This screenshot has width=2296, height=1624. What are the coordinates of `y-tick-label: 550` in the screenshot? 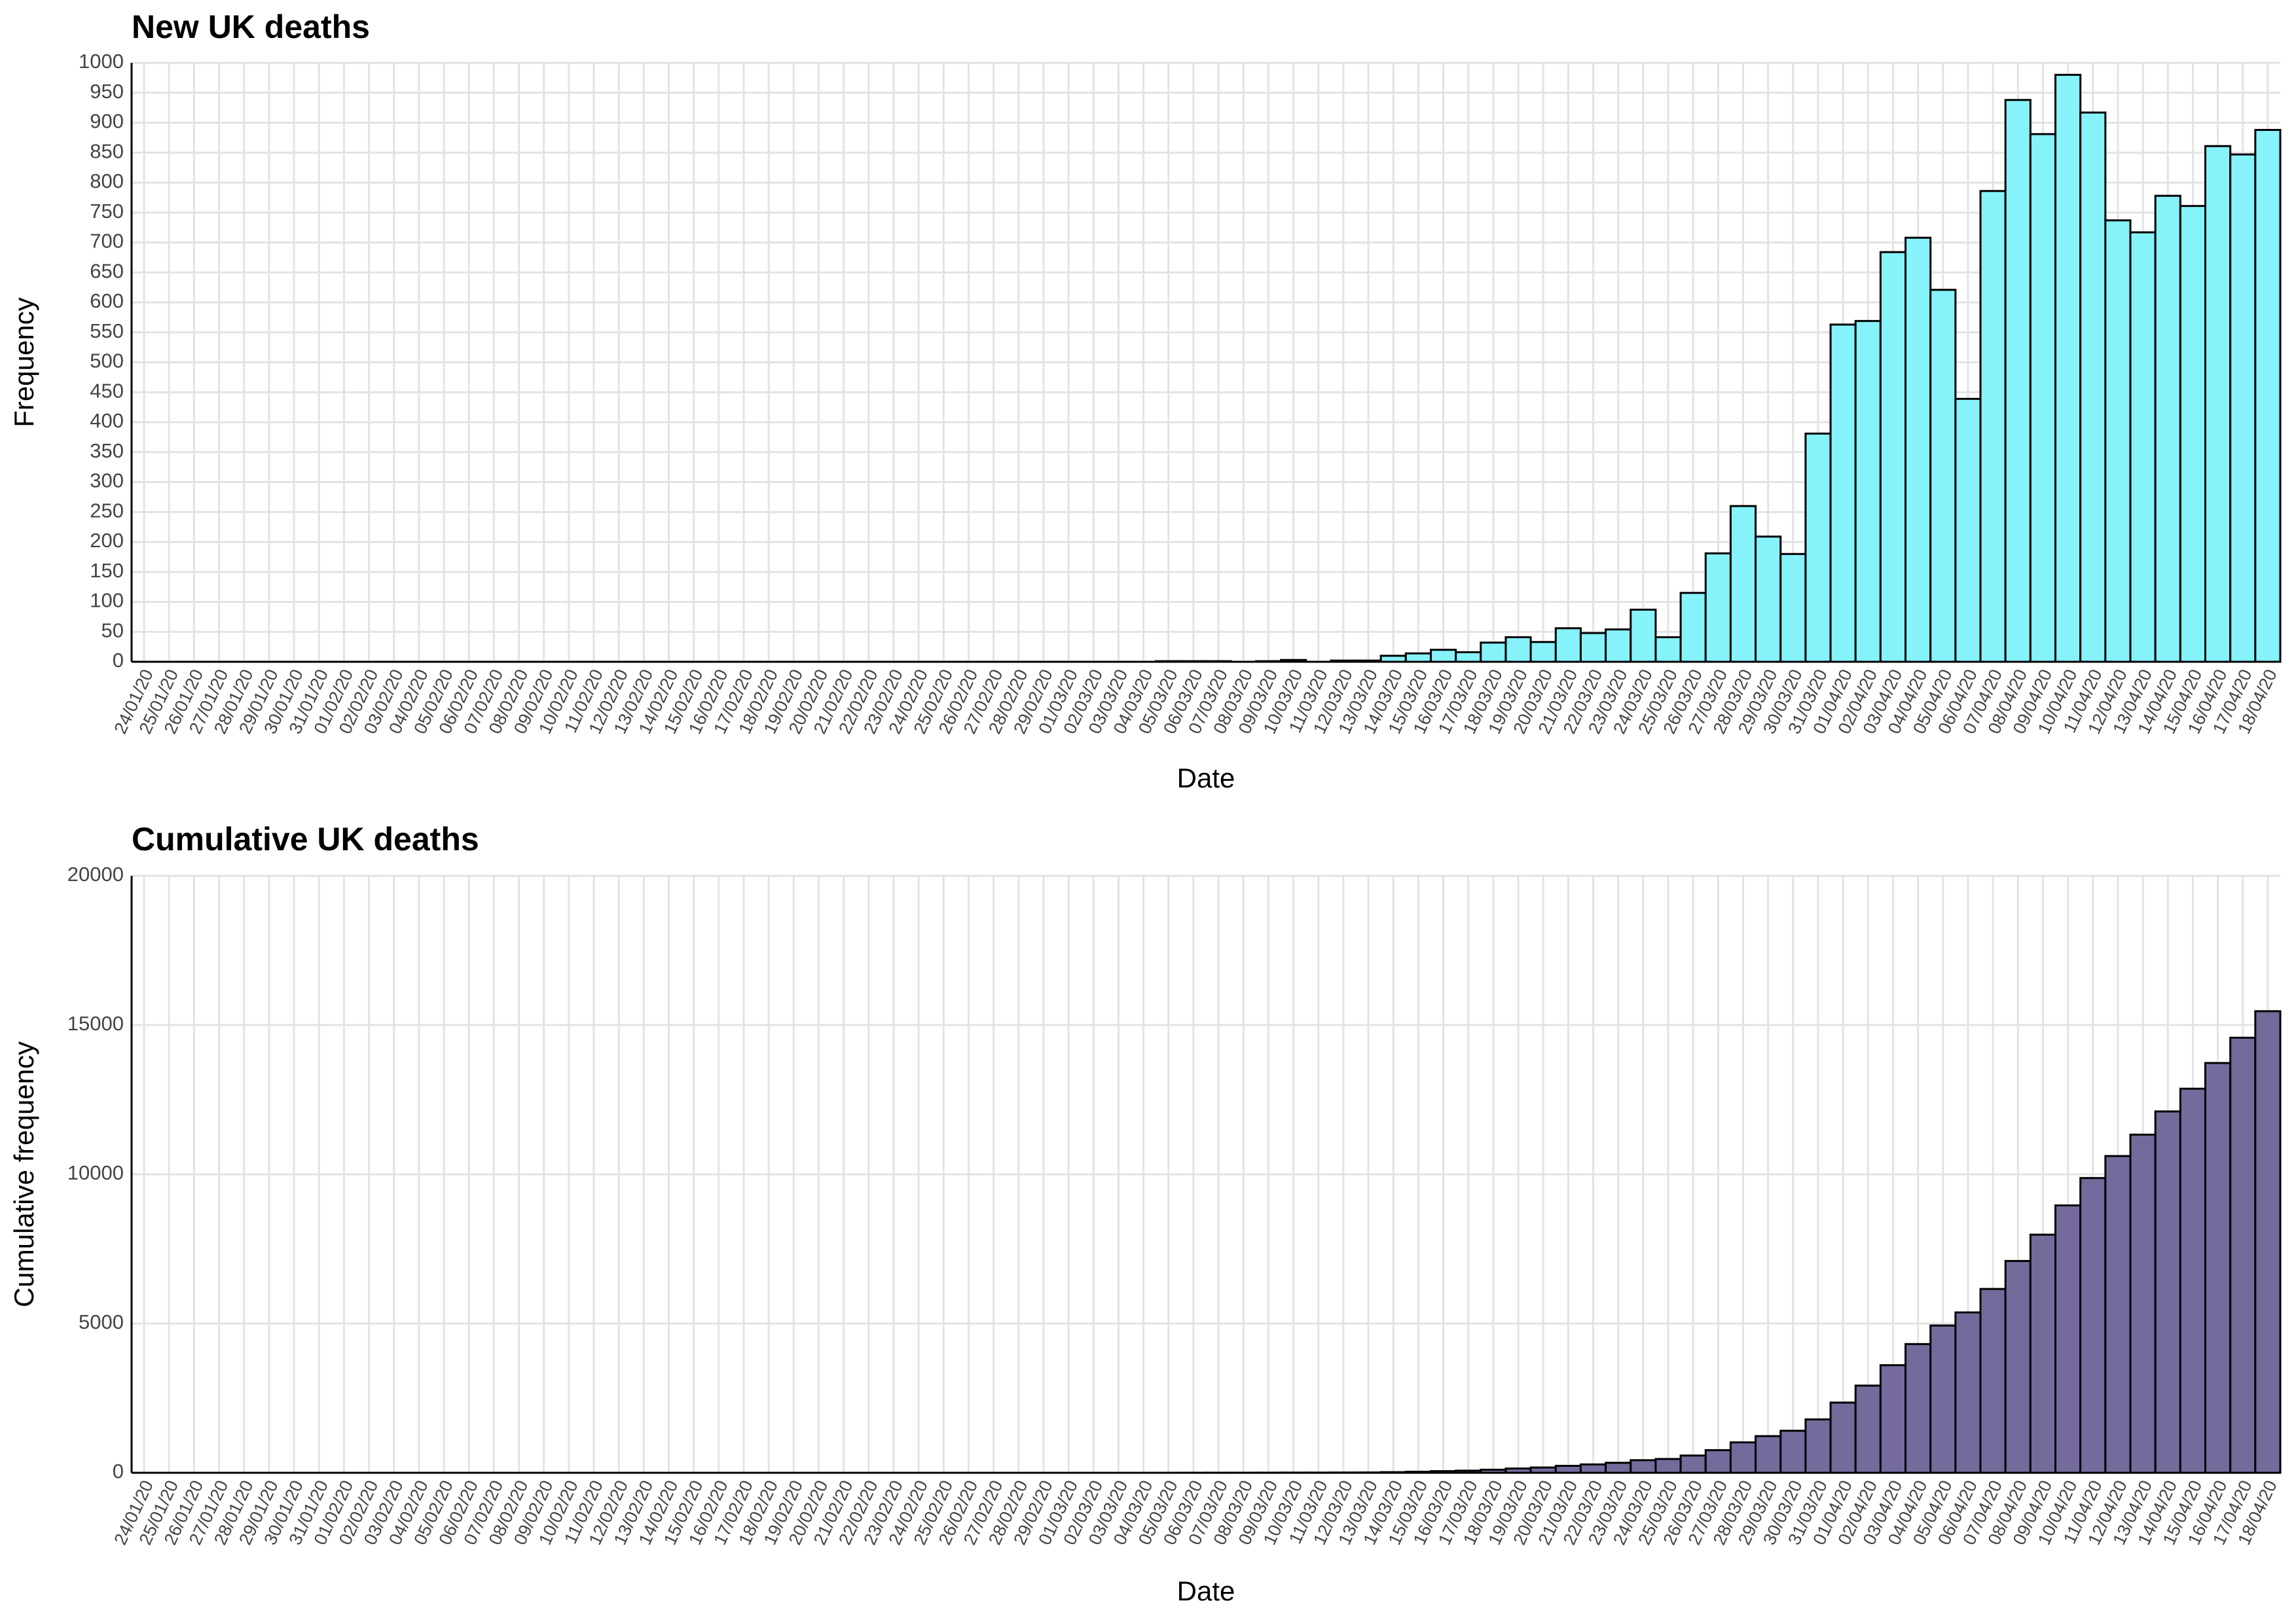 It's located at (107, 330).